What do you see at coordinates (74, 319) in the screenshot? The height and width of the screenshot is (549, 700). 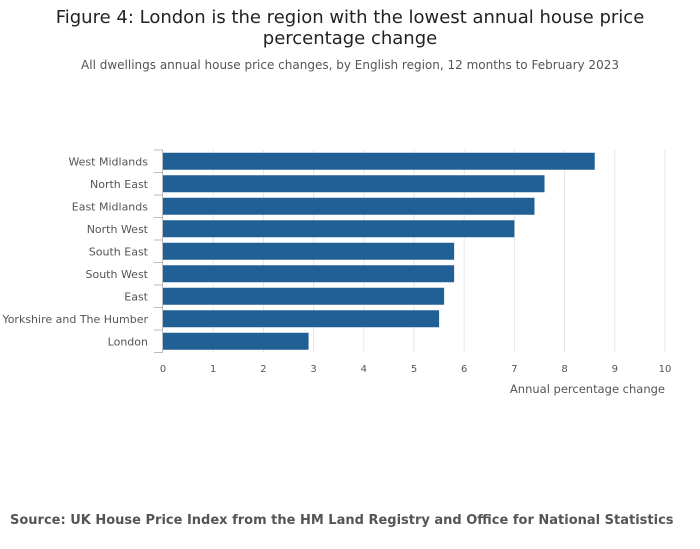 I see `category-label: Yorkshire and The Humber` at bounding box center [74, 319].